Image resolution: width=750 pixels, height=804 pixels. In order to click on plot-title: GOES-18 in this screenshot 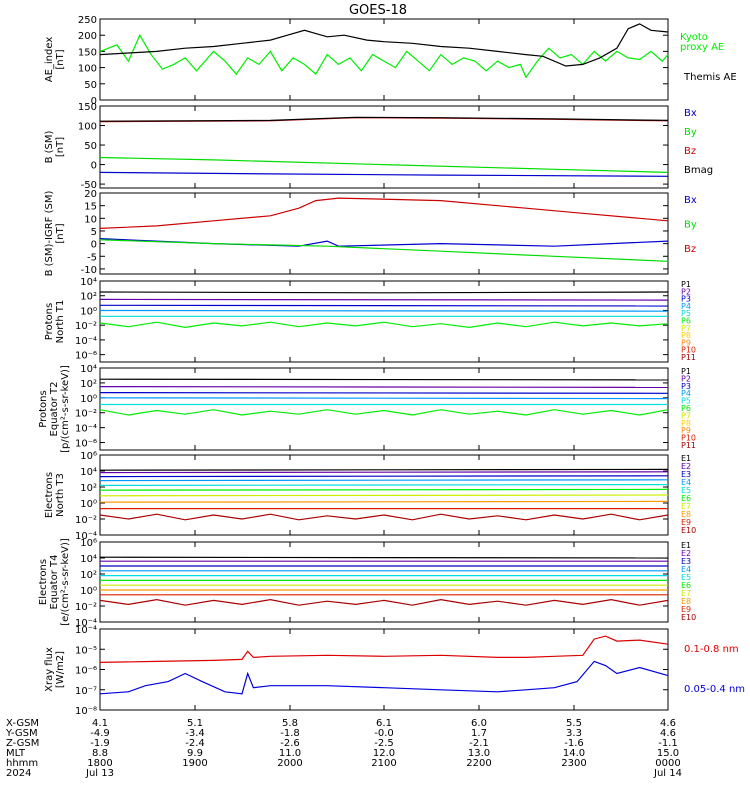, I will do `click(378, 10)`.